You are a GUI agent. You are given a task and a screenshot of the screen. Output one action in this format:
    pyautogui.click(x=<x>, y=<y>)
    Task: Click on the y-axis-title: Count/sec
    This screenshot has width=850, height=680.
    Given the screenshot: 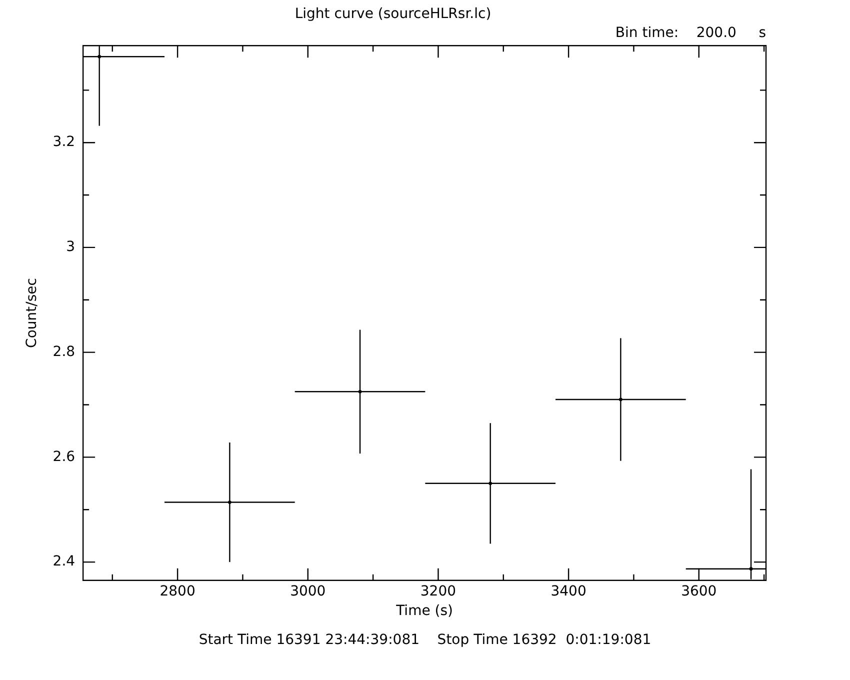 What is the action you would take?
    pyautogui.click(x=32, y=313)
    